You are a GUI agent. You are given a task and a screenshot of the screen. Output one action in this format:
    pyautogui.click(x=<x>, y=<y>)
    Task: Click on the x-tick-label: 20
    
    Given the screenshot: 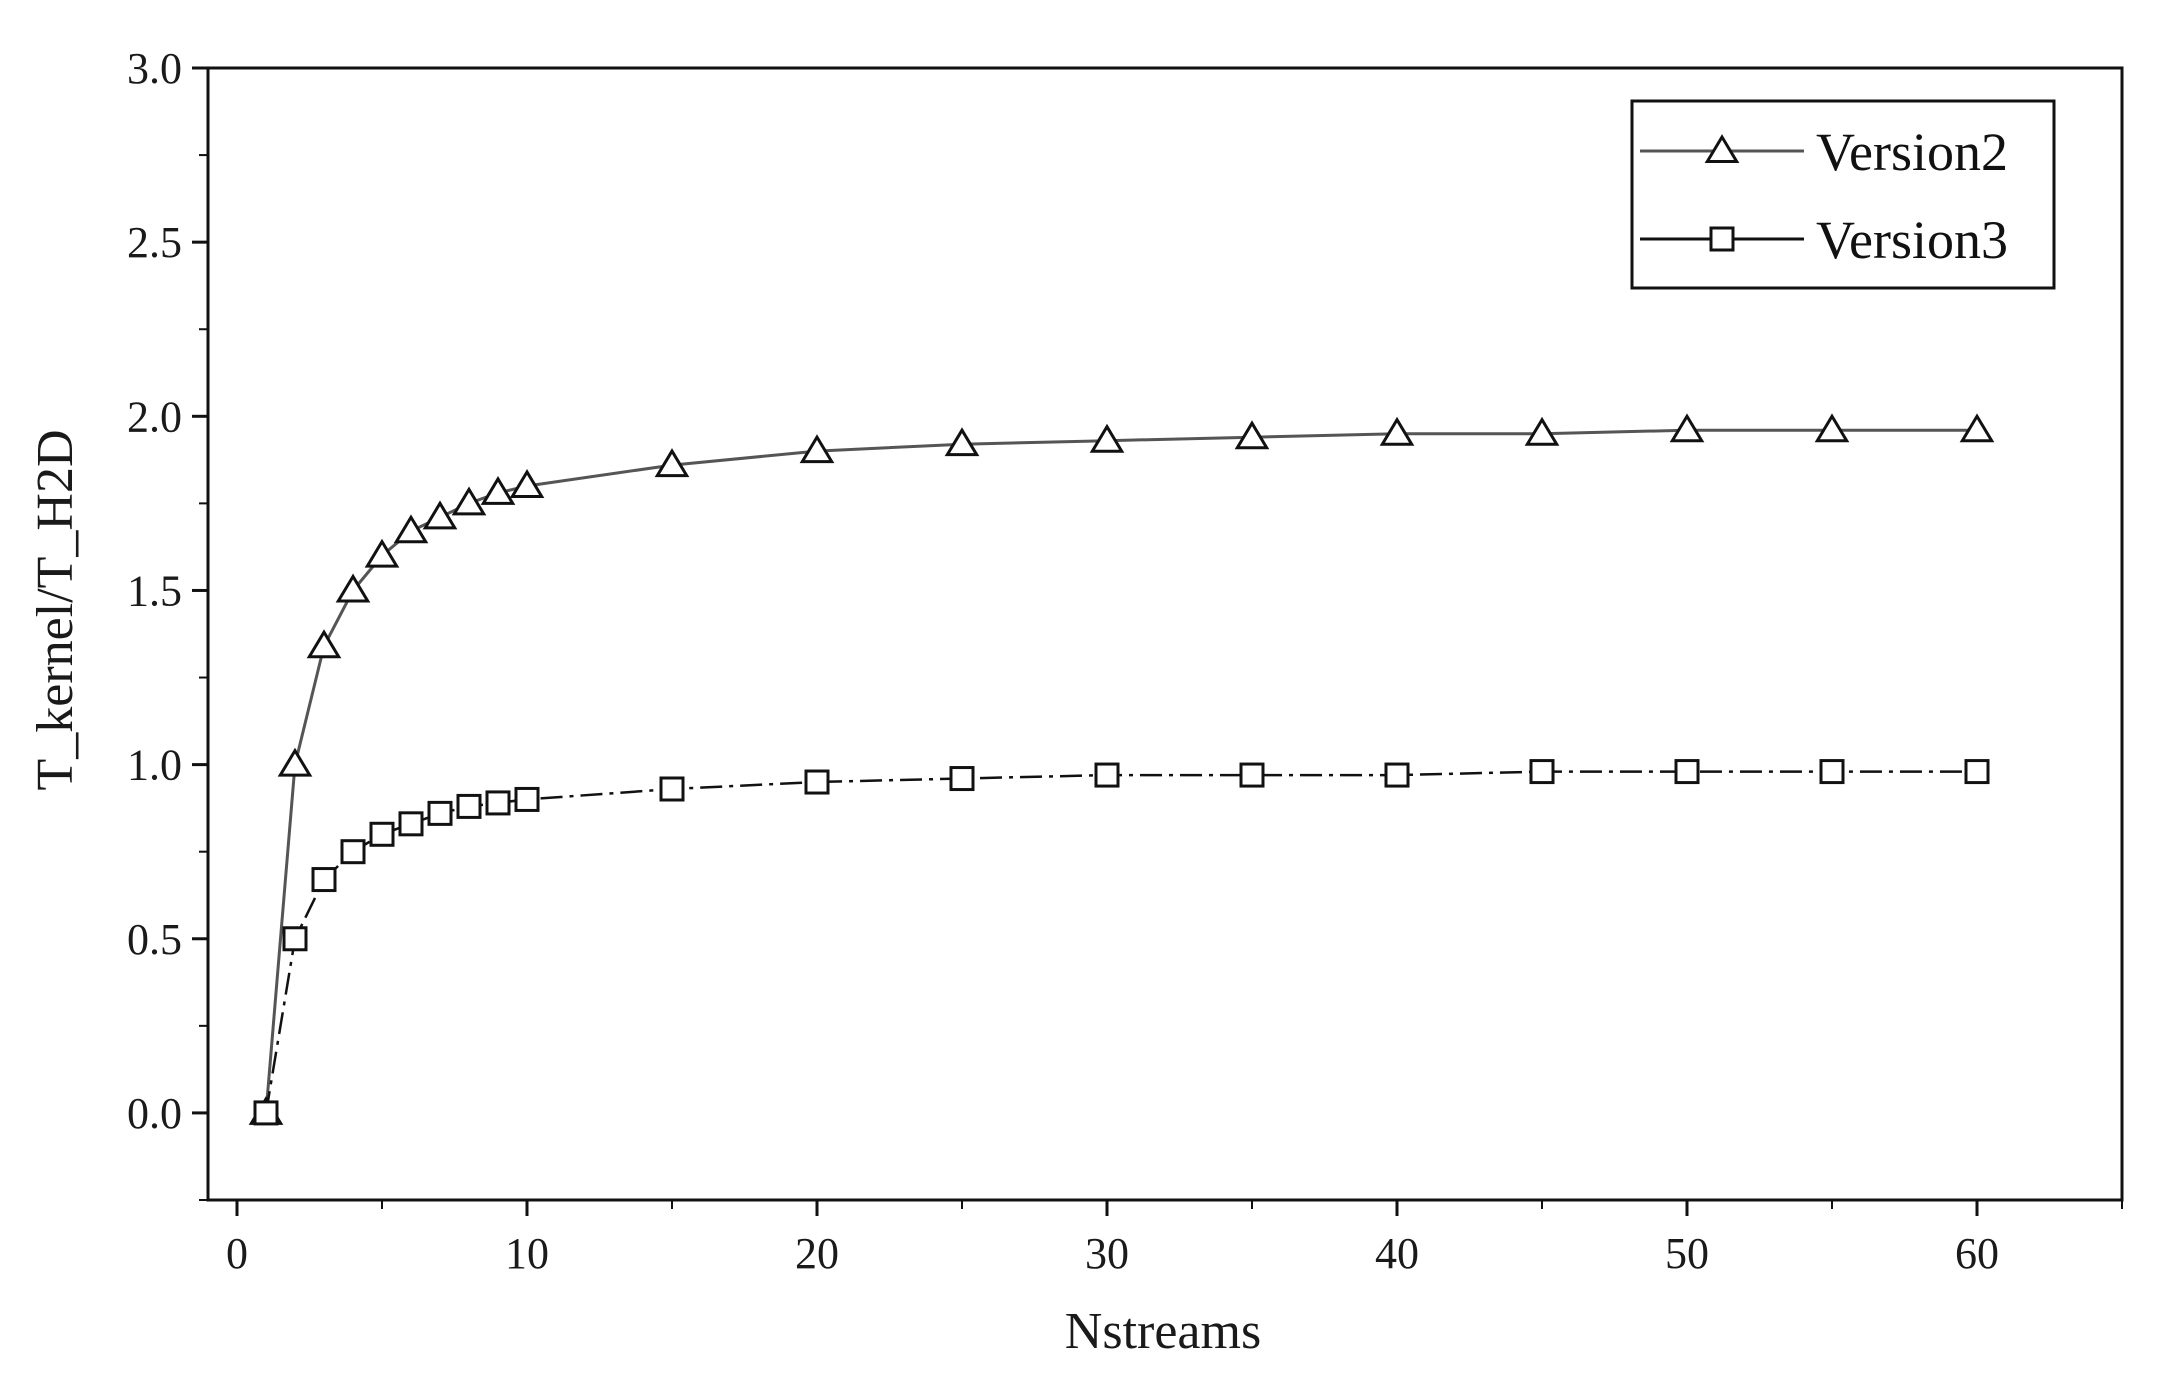 What is the action you would take?
    pyautogui.click(x=817, y=1253)
    